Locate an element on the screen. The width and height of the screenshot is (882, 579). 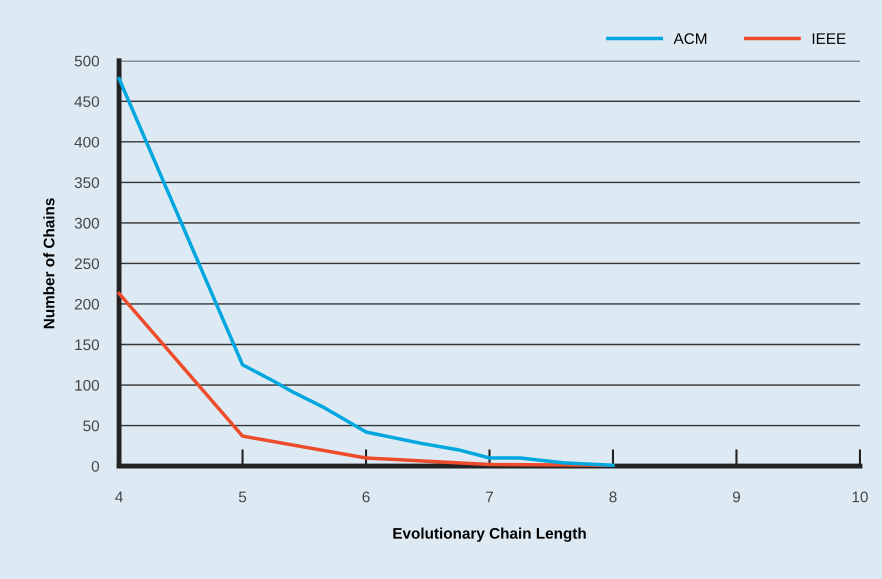
x-tick-label: 10 is located at coordinates (860, 497).